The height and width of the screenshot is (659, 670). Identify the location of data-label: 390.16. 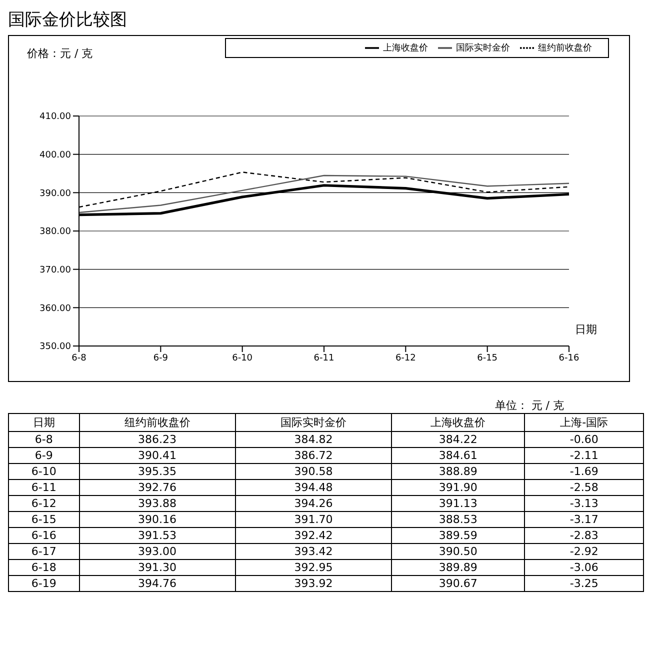
(157, 520).